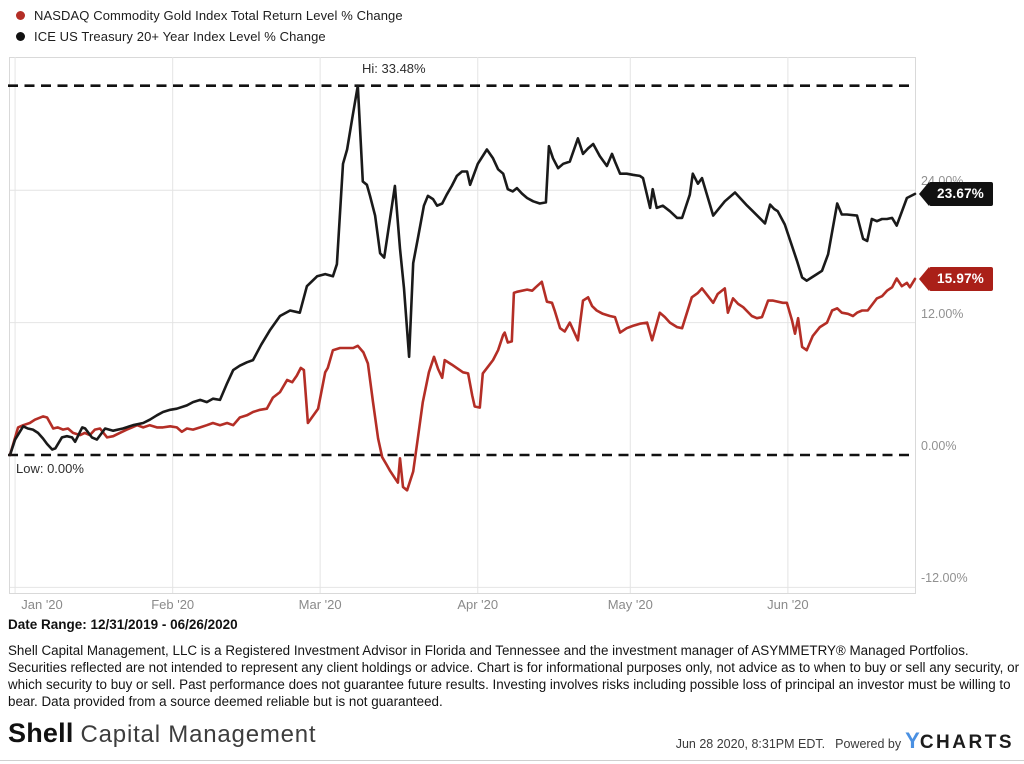 This screenshot has width=1024, height=764. What do you see at coordinates (942, 313) in the screenshot?
I see `y-axis-tick-label: 12.00%` at bounding box center [942, 313].